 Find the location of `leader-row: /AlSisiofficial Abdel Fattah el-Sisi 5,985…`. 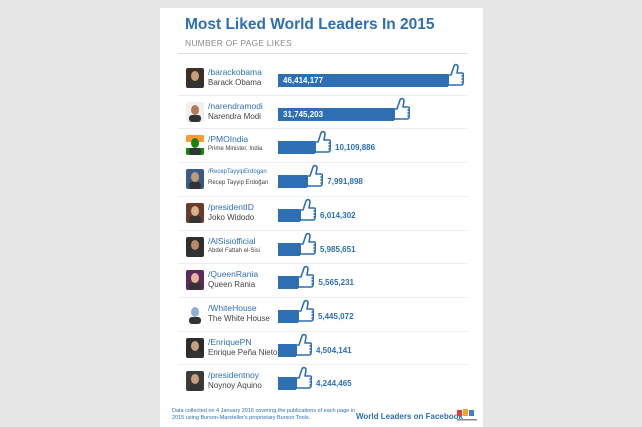

leader-row: /AlSisiofficial Abdel Fattah el-Sisi 5,985… is located at coordinates (321, 245).